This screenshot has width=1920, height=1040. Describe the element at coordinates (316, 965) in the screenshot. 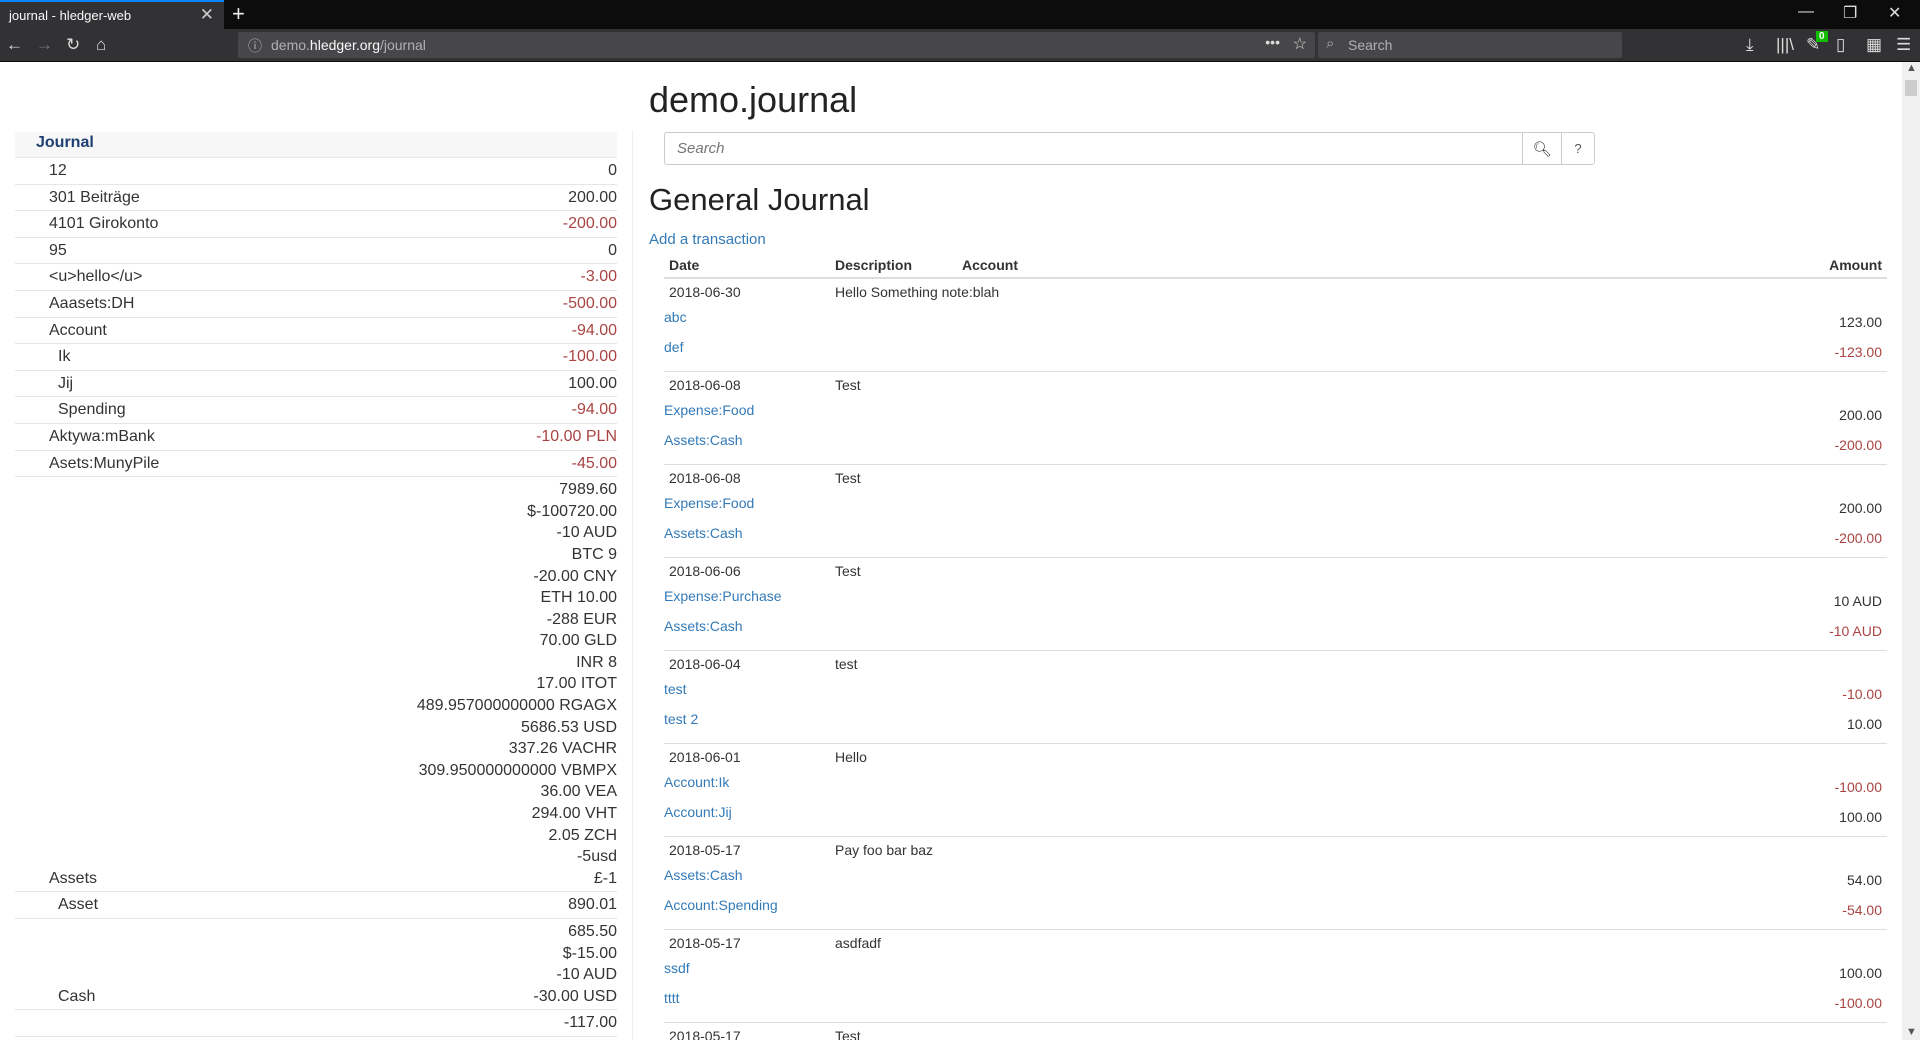

I see `sidebar-account-row: Cash 685.50 $-15.00 -10 AUD -30.00 USD` at that location.